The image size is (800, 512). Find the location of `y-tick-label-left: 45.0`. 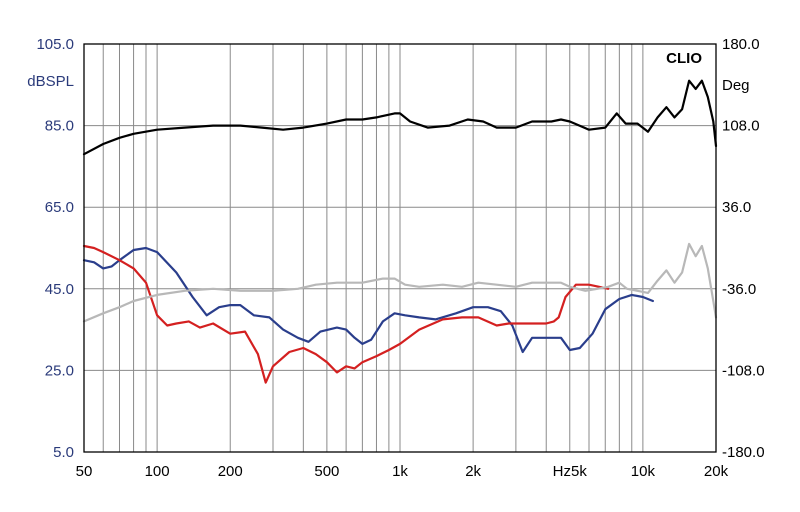

y-tick-label-left: 45.0 is located at coordinates (59, 289).